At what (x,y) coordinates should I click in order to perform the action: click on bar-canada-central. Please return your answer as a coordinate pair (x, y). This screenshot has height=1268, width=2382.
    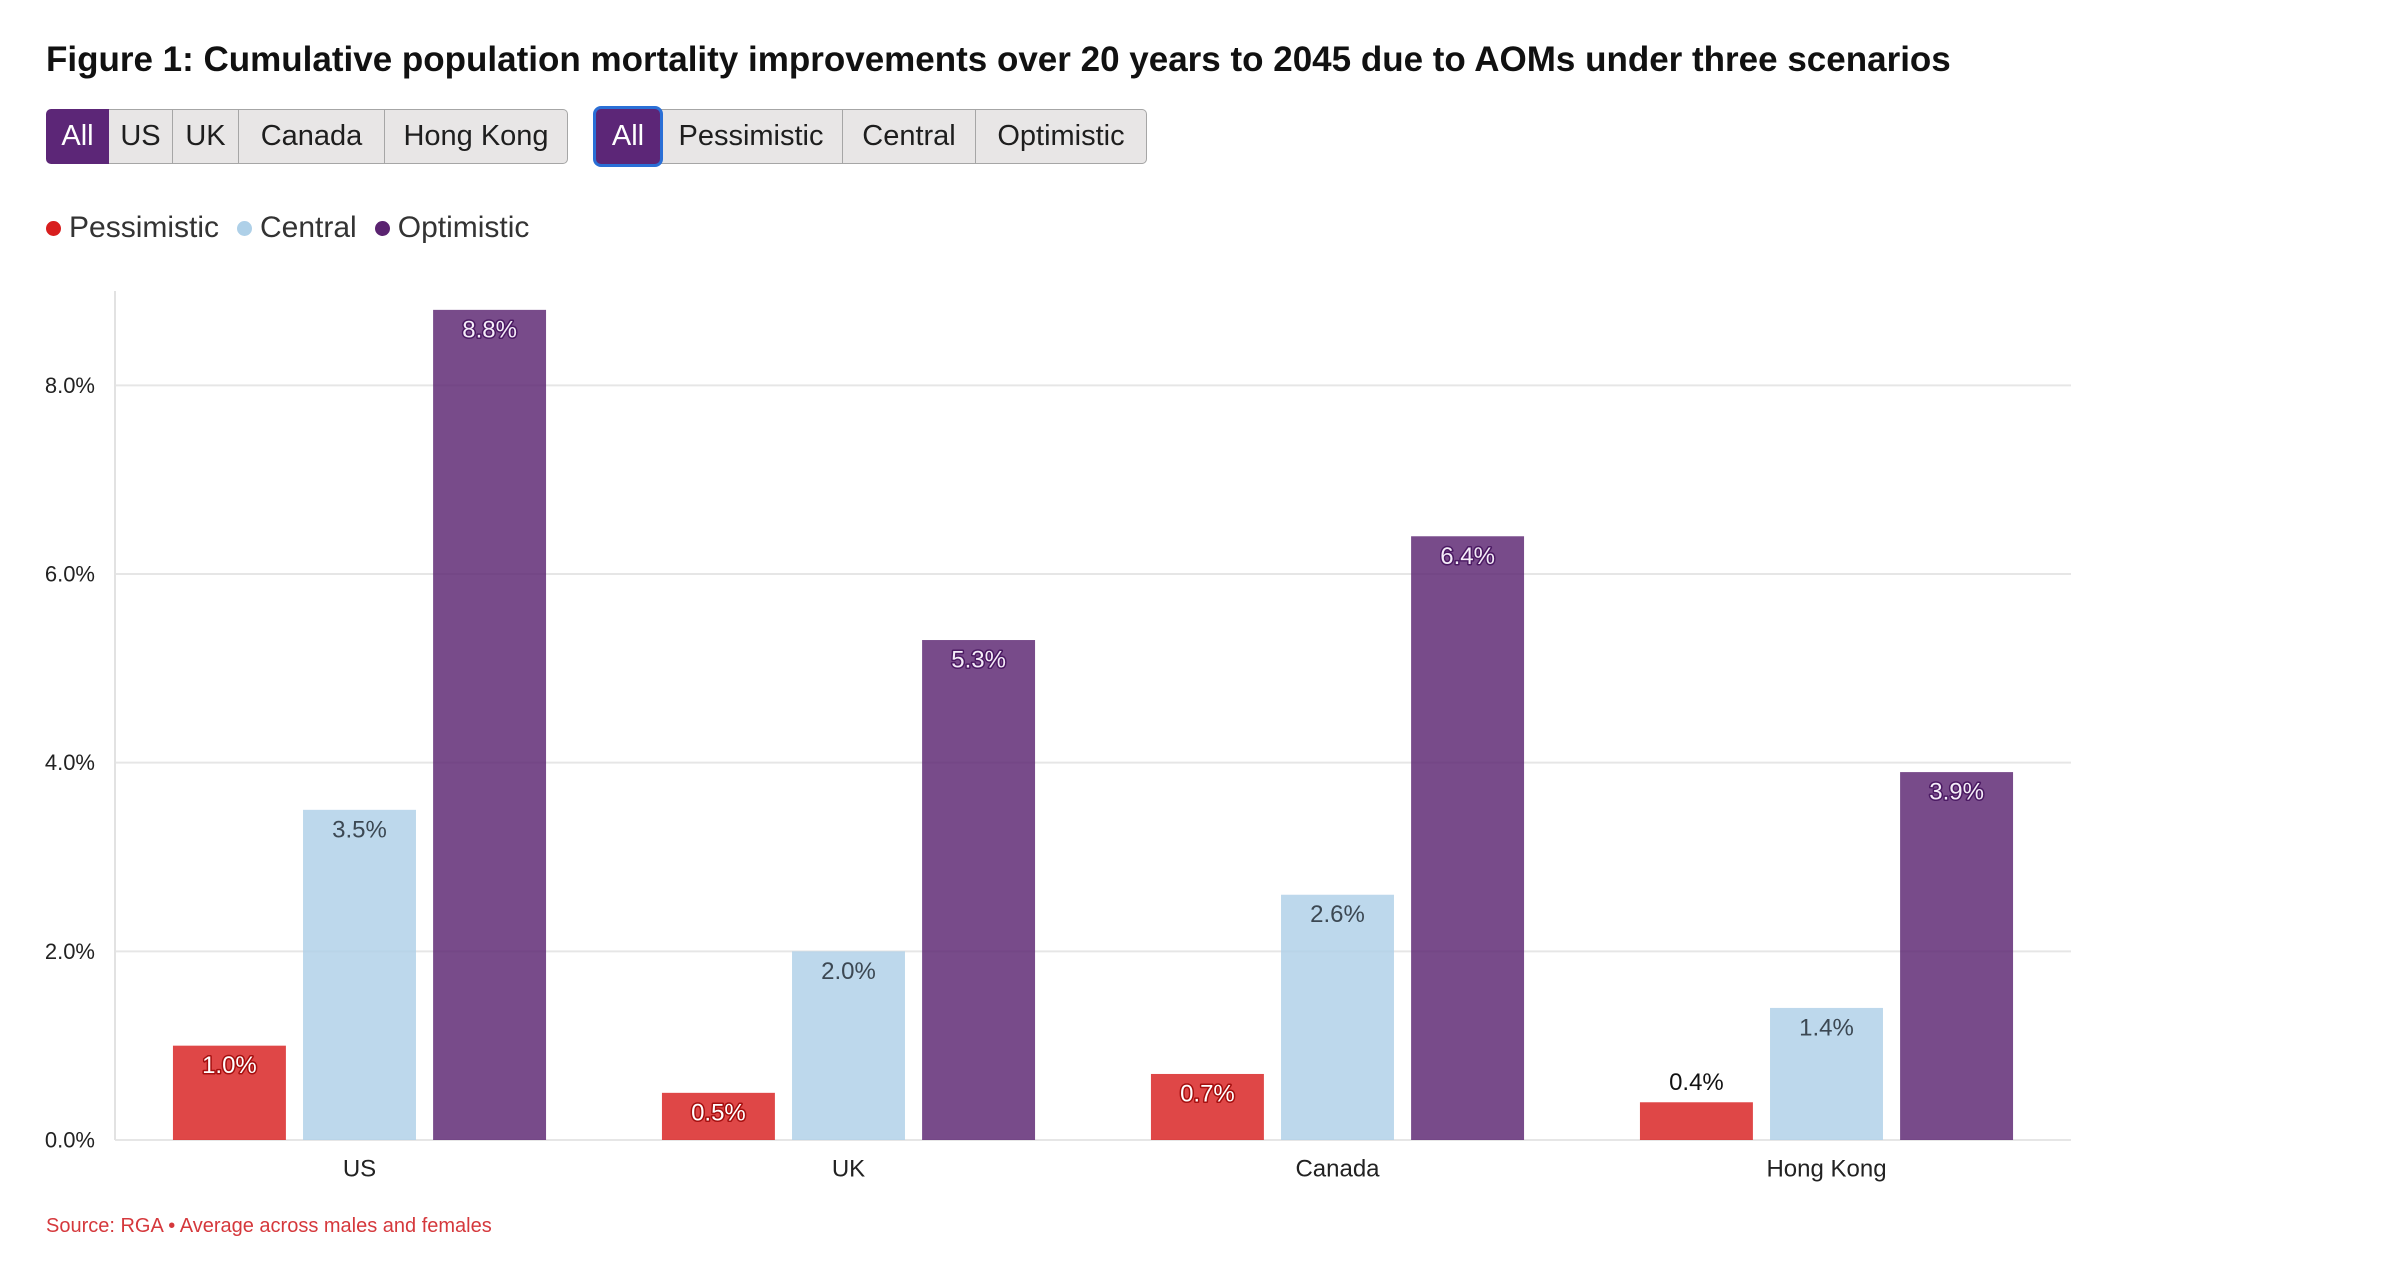
    Looking at the image, I should click on (1337, 1017).